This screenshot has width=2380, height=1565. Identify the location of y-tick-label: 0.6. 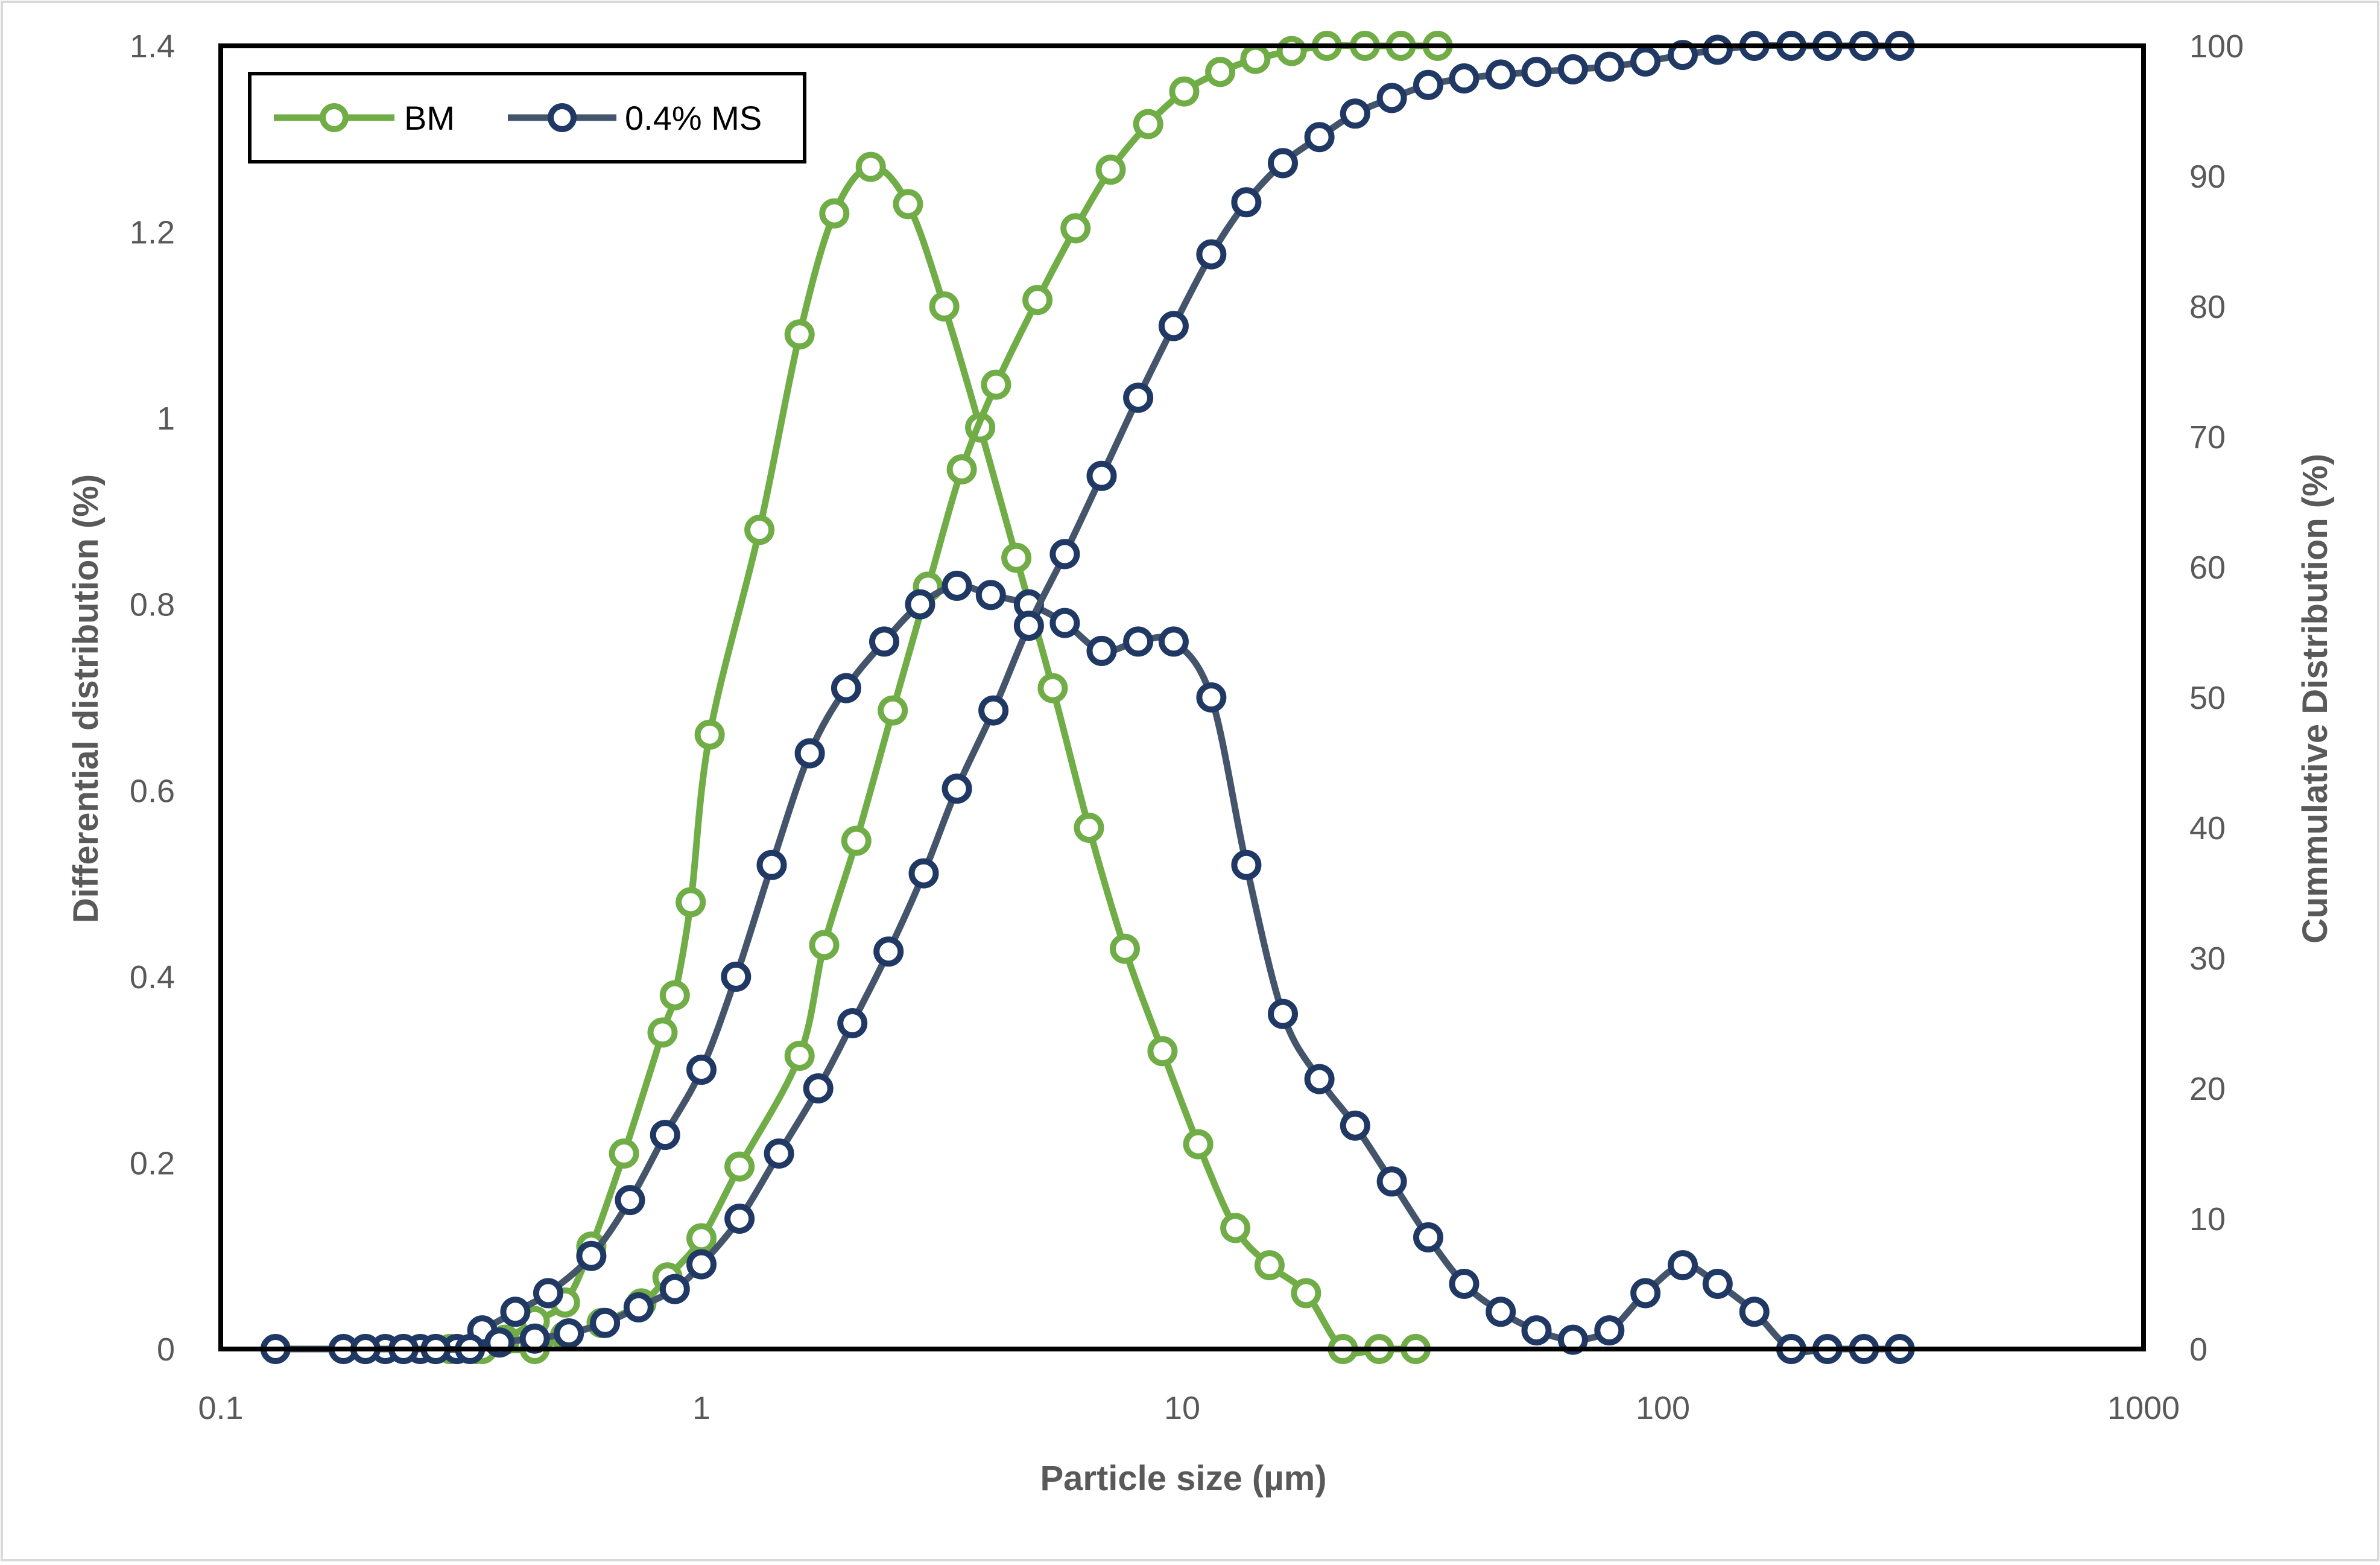
(153, 791).